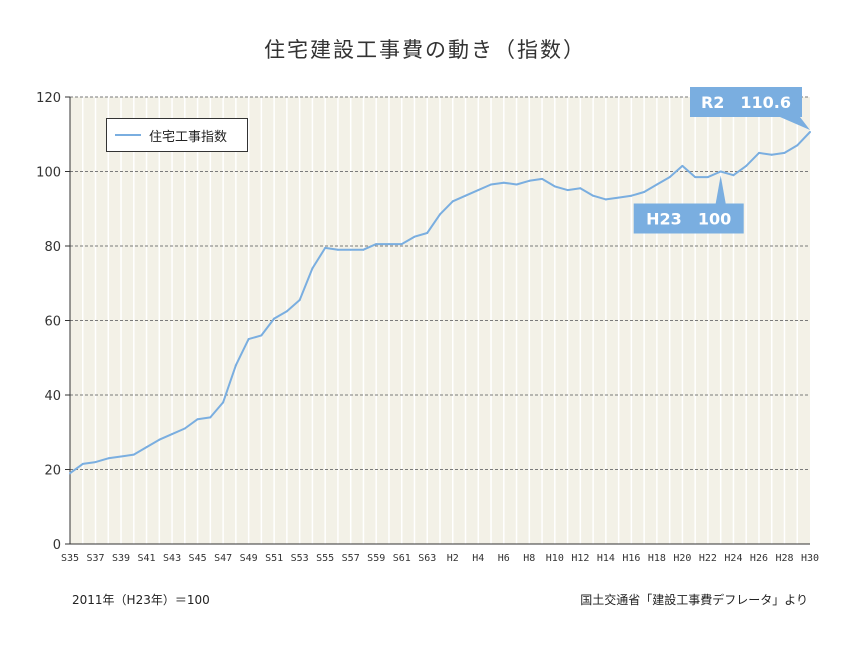 The height and width of the screenshot is (651, 850). What do you see at coordinates (249, 558) in the screenshot?
I see `x-tick-label: S49` at bounding box center [249, 558].